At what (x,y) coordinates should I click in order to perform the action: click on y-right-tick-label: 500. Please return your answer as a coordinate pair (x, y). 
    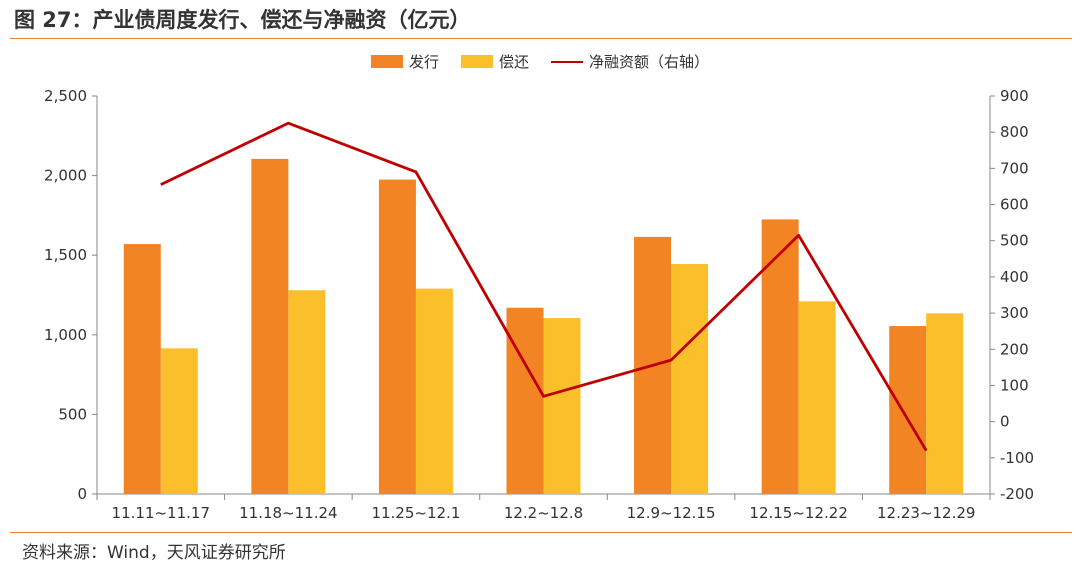
    Looking at the image, I should click on (1014, 241).